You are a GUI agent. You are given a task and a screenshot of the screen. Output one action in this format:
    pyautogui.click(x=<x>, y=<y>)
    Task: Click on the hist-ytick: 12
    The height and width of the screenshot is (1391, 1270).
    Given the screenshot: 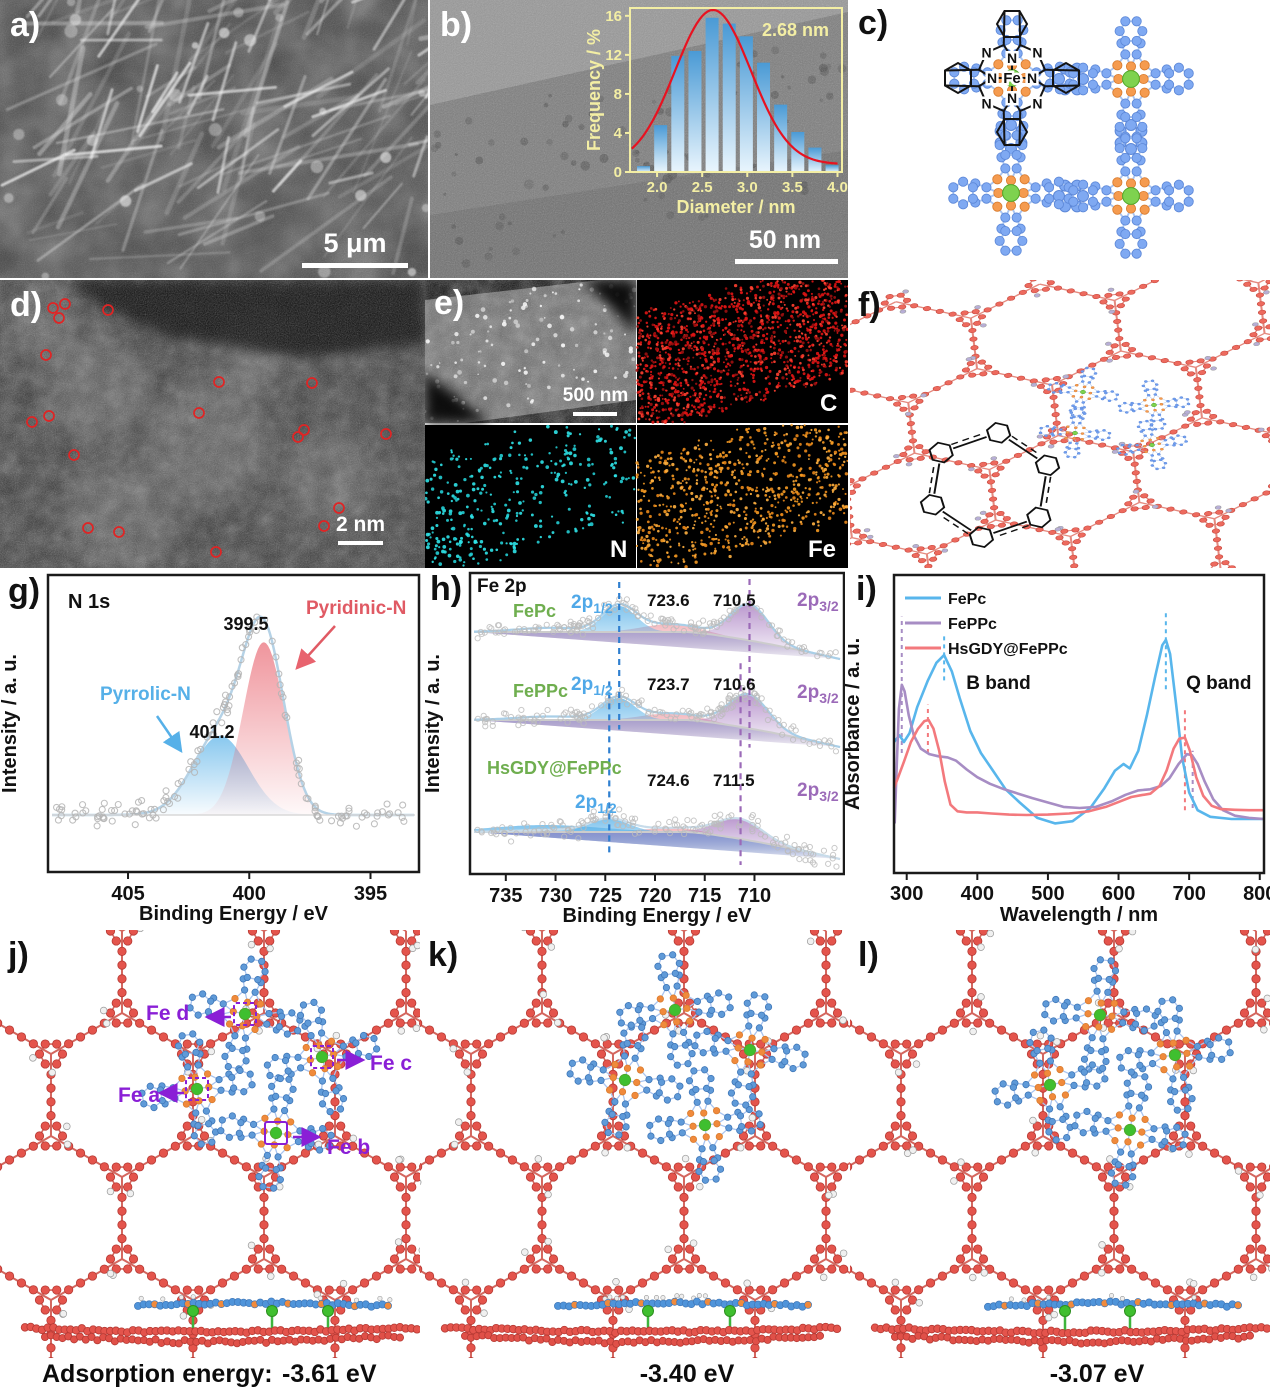 What is the action you would take?
    pyautogui.click(x=613, y=55)
    